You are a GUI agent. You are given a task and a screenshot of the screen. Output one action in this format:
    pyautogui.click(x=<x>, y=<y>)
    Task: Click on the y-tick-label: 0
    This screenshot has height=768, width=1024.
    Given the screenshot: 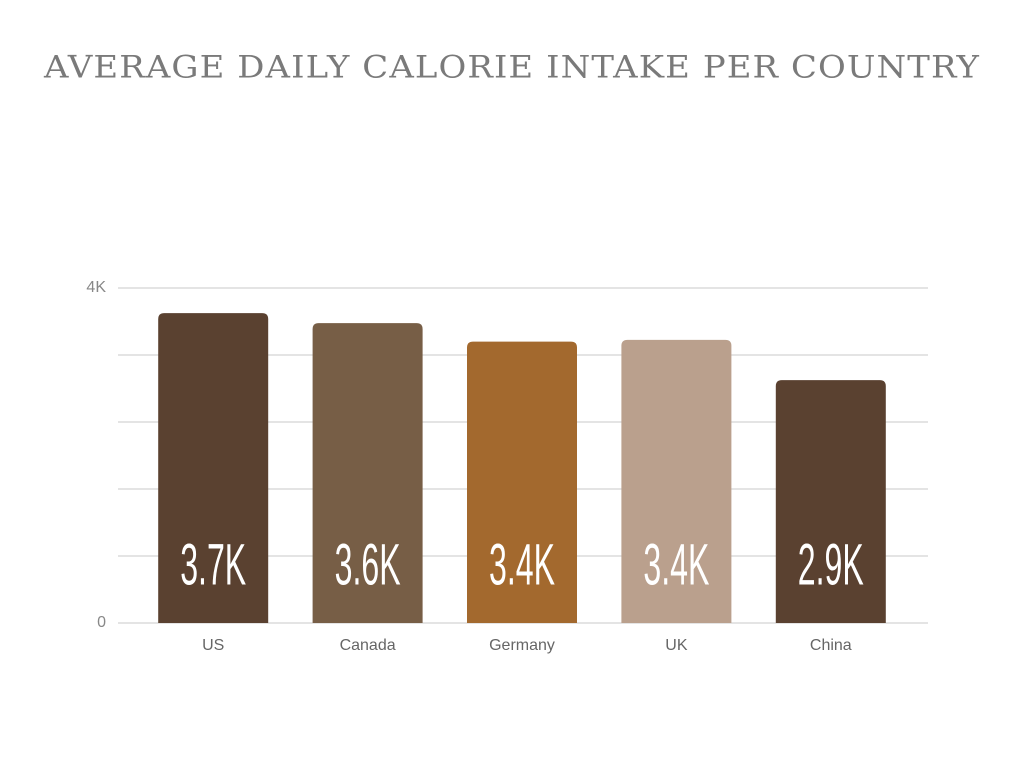 What is the action you would take?
    pyautogui.click(x=101, y=622)
    